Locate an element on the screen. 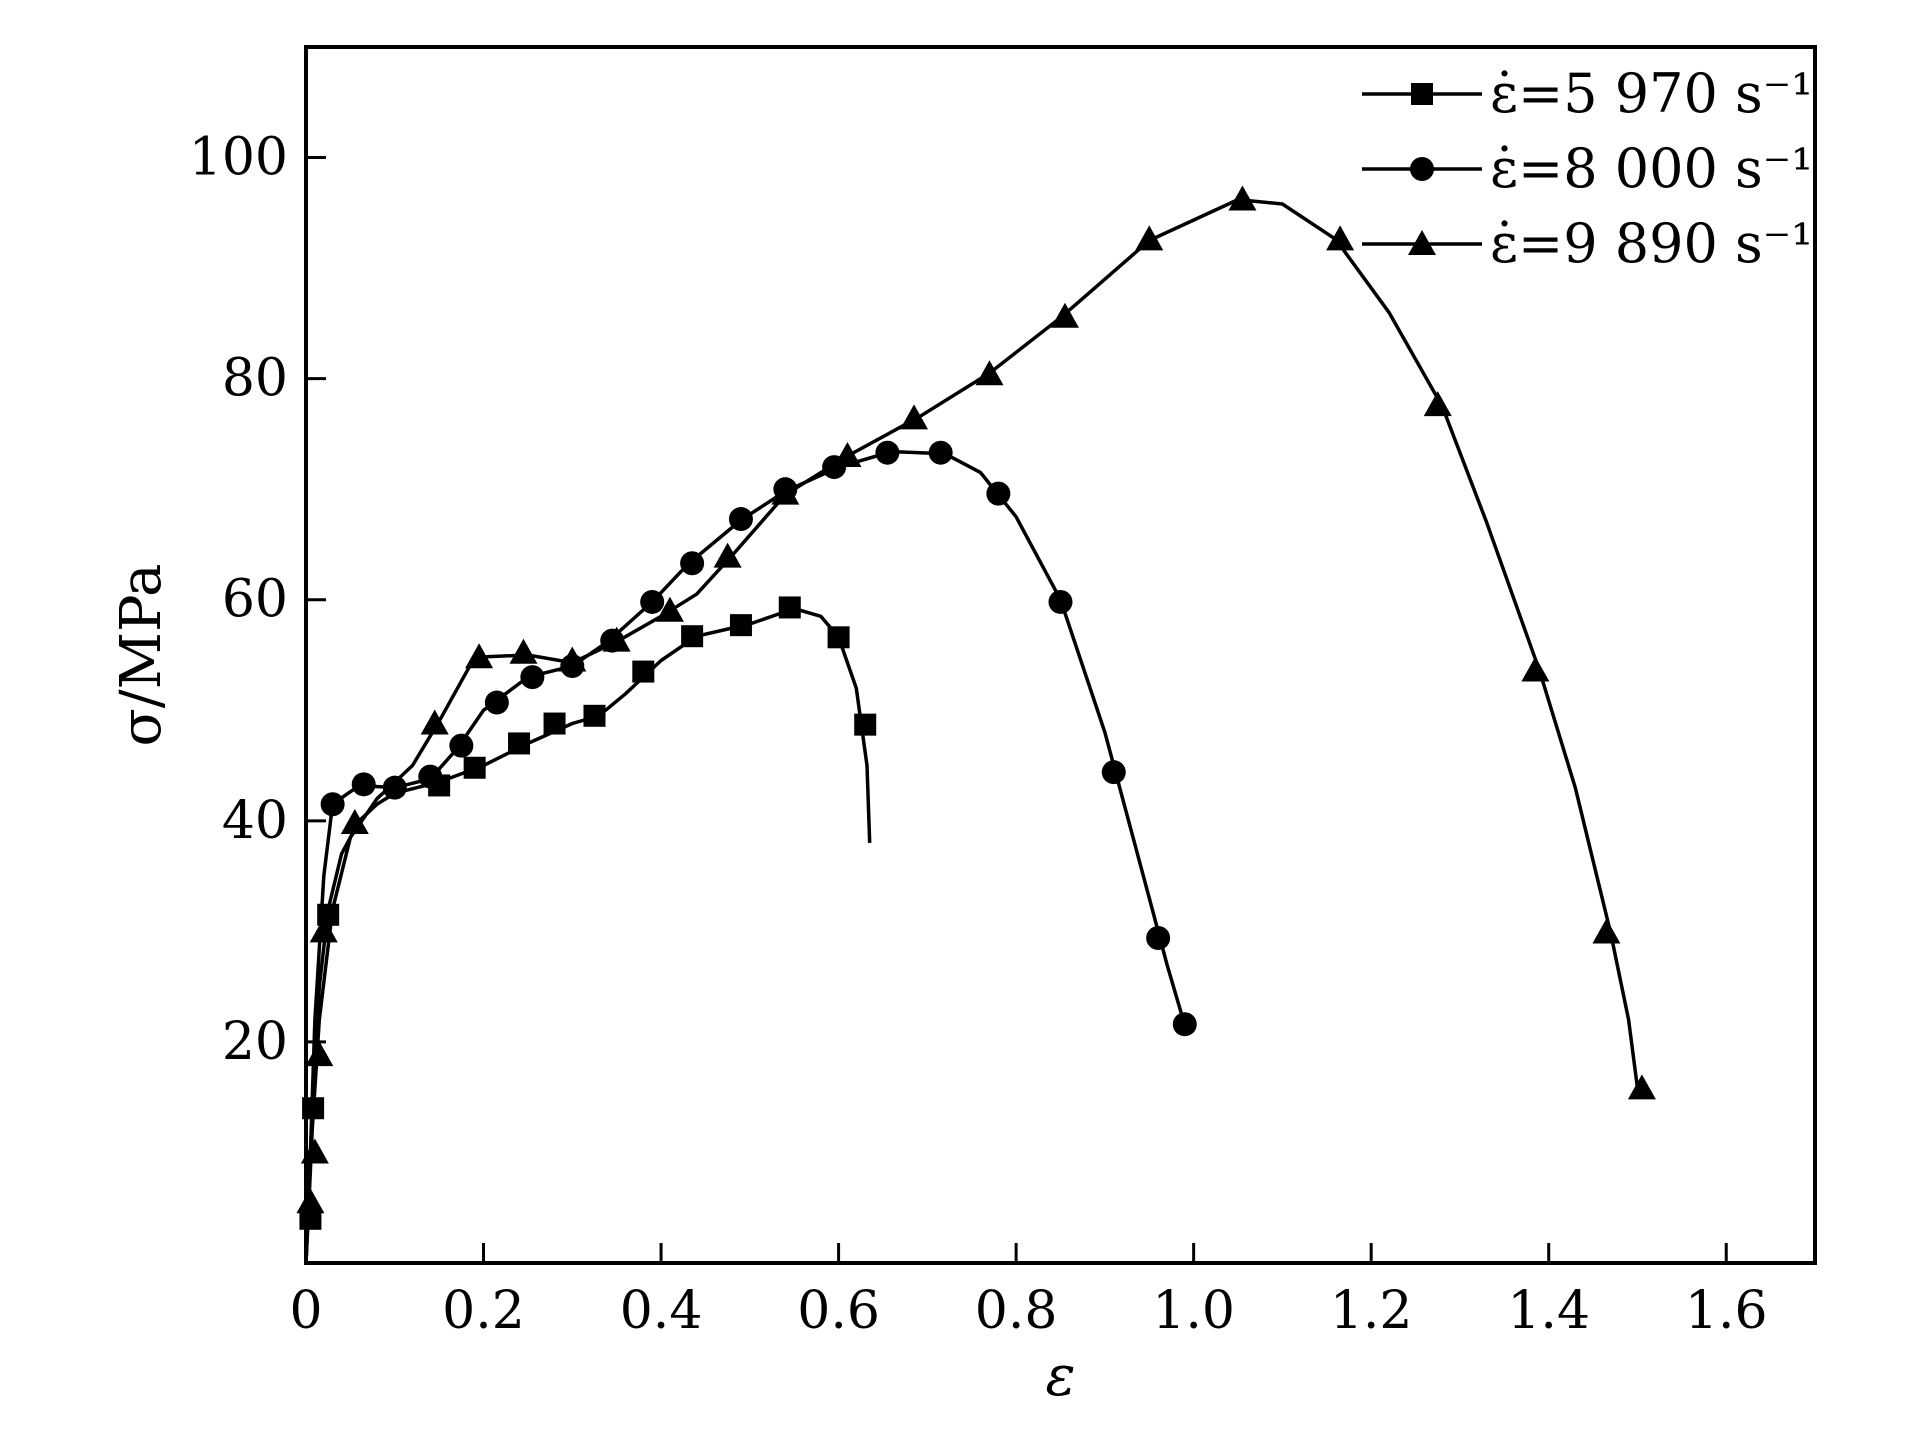  legend: ε̇=5 970 s⁻¹ ε̇=8 000 s⁻¹ ε̇=9 890 s⁻¹ is located at coordinates (1587, 168).